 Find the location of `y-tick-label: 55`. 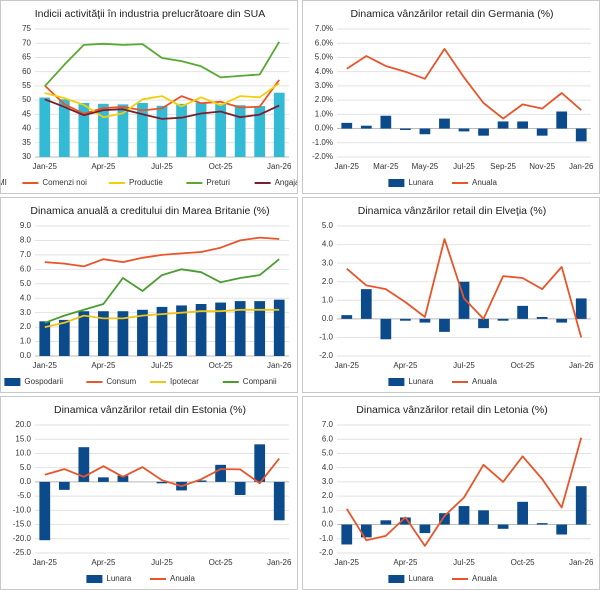

y-tick-label: 55 is located at coordinates (26, 85).